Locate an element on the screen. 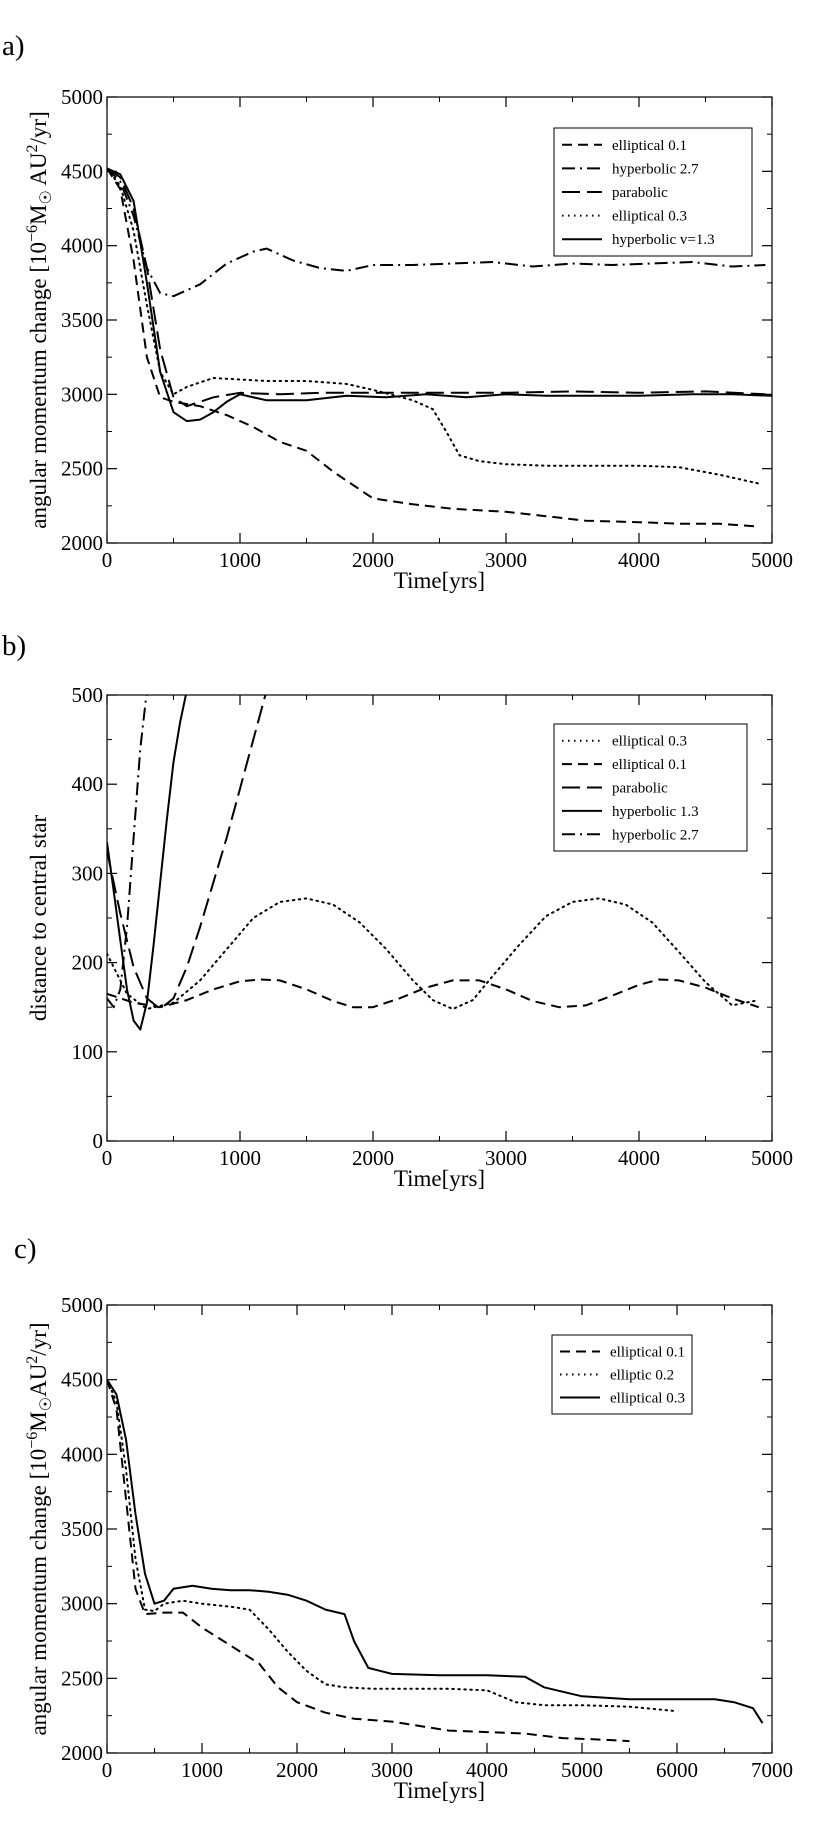 The height and width of the screenshot is (1830, 830). y-tick-label: 0 is located at coordinates (98, 1141).